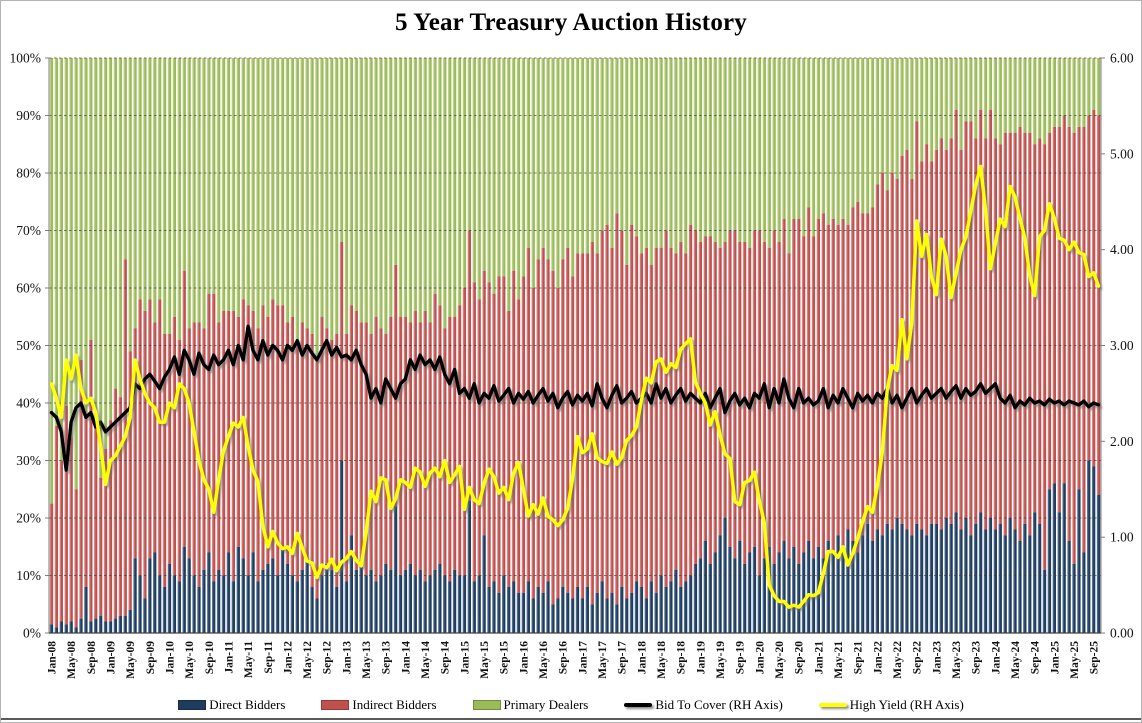 The height and width of the screenshot is (723, 1142). What do you see at coordinates (190, 660) in the screenshot?
I see `svg-text: May-10` at bounding box center [190, 660].